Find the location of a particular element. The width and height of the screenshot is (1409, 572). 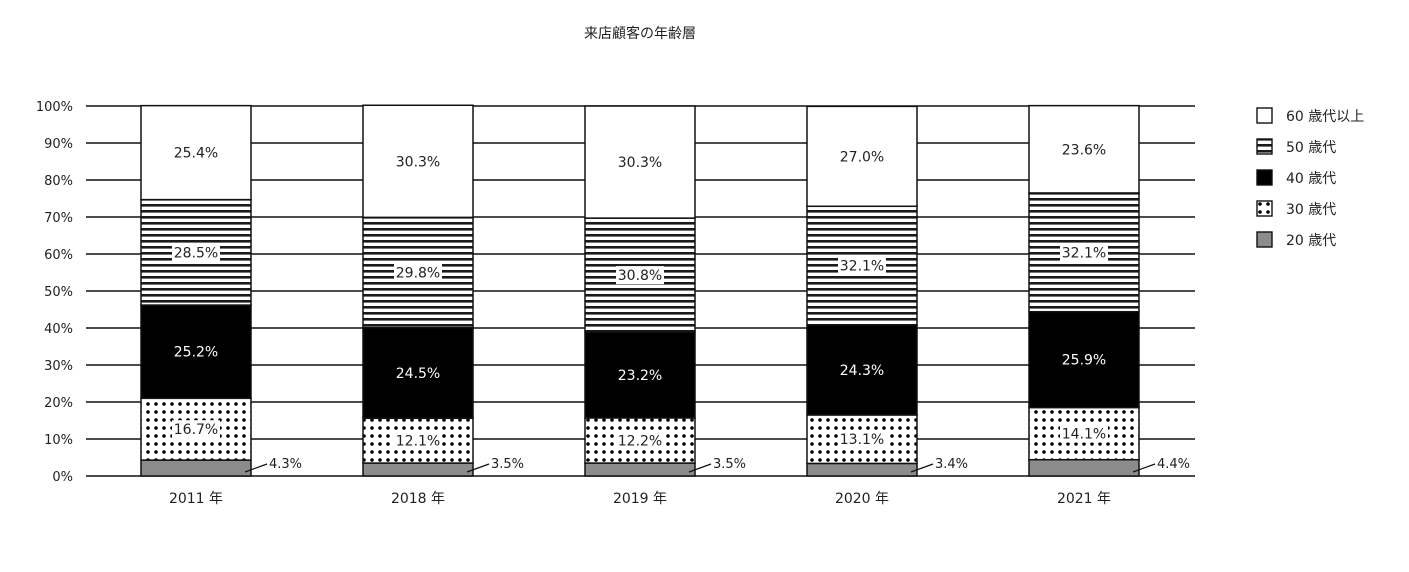

data-label: 29.8% is located at coordinates (418, 274).